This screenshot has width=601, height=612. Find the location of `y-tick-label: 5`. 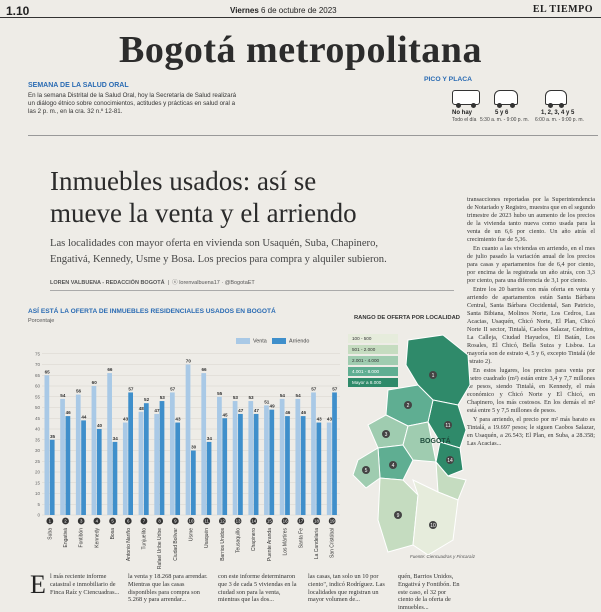

y-tick-label: 5 is located at coordinates (38, 504).